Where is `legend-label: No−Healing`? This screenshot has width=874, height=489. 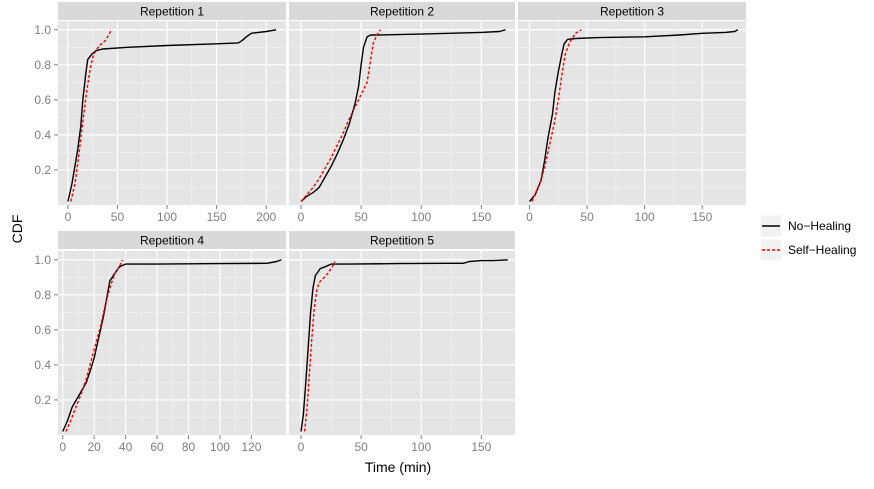
legend-label: No−Healing is located at coordinates (819, 226).